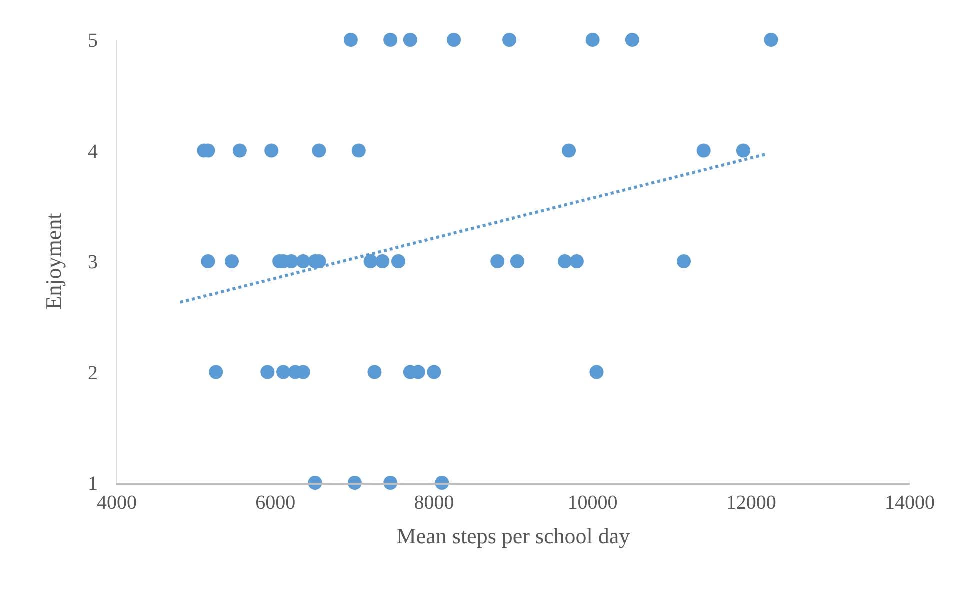 The height and width of the screenshot is (592, 961). What do you see at coordinates (93, 41) in the screenshot?
I see `y-tick-label: 5` at bounding box center [93, 41].